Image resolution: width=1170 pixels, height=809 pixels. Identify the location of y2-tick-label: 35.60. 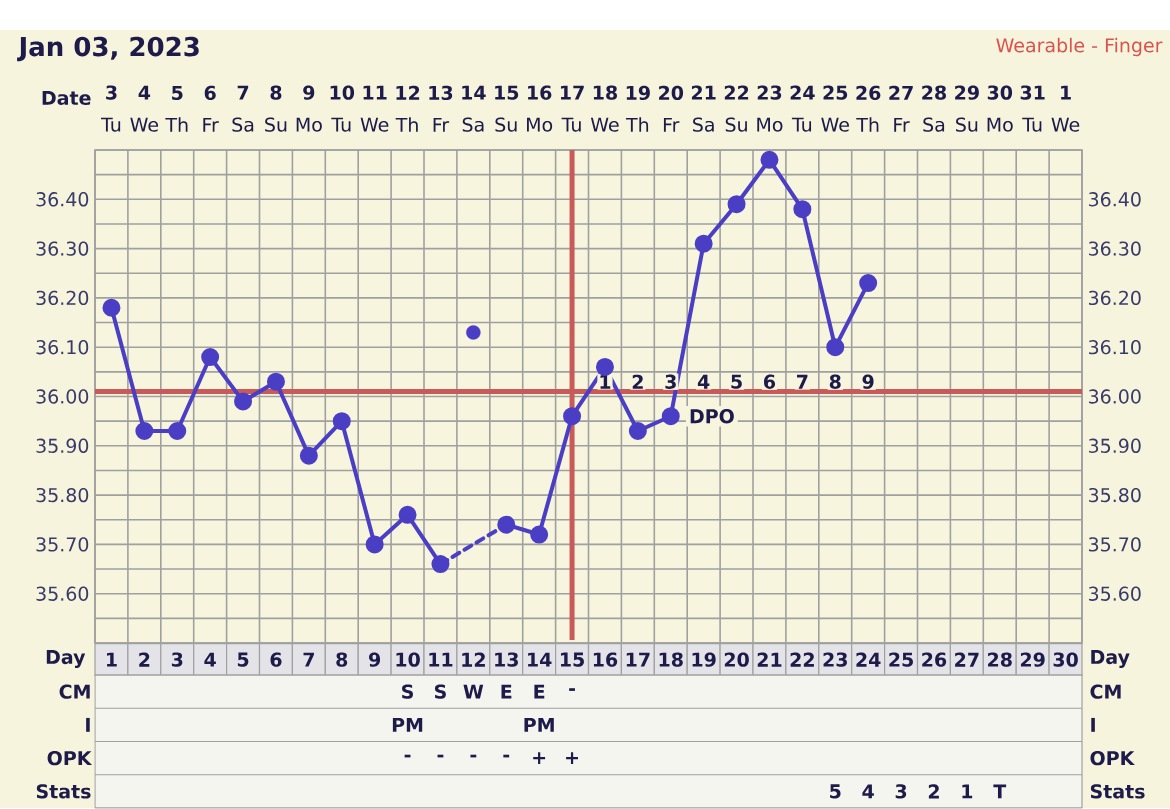
(1114, 594).